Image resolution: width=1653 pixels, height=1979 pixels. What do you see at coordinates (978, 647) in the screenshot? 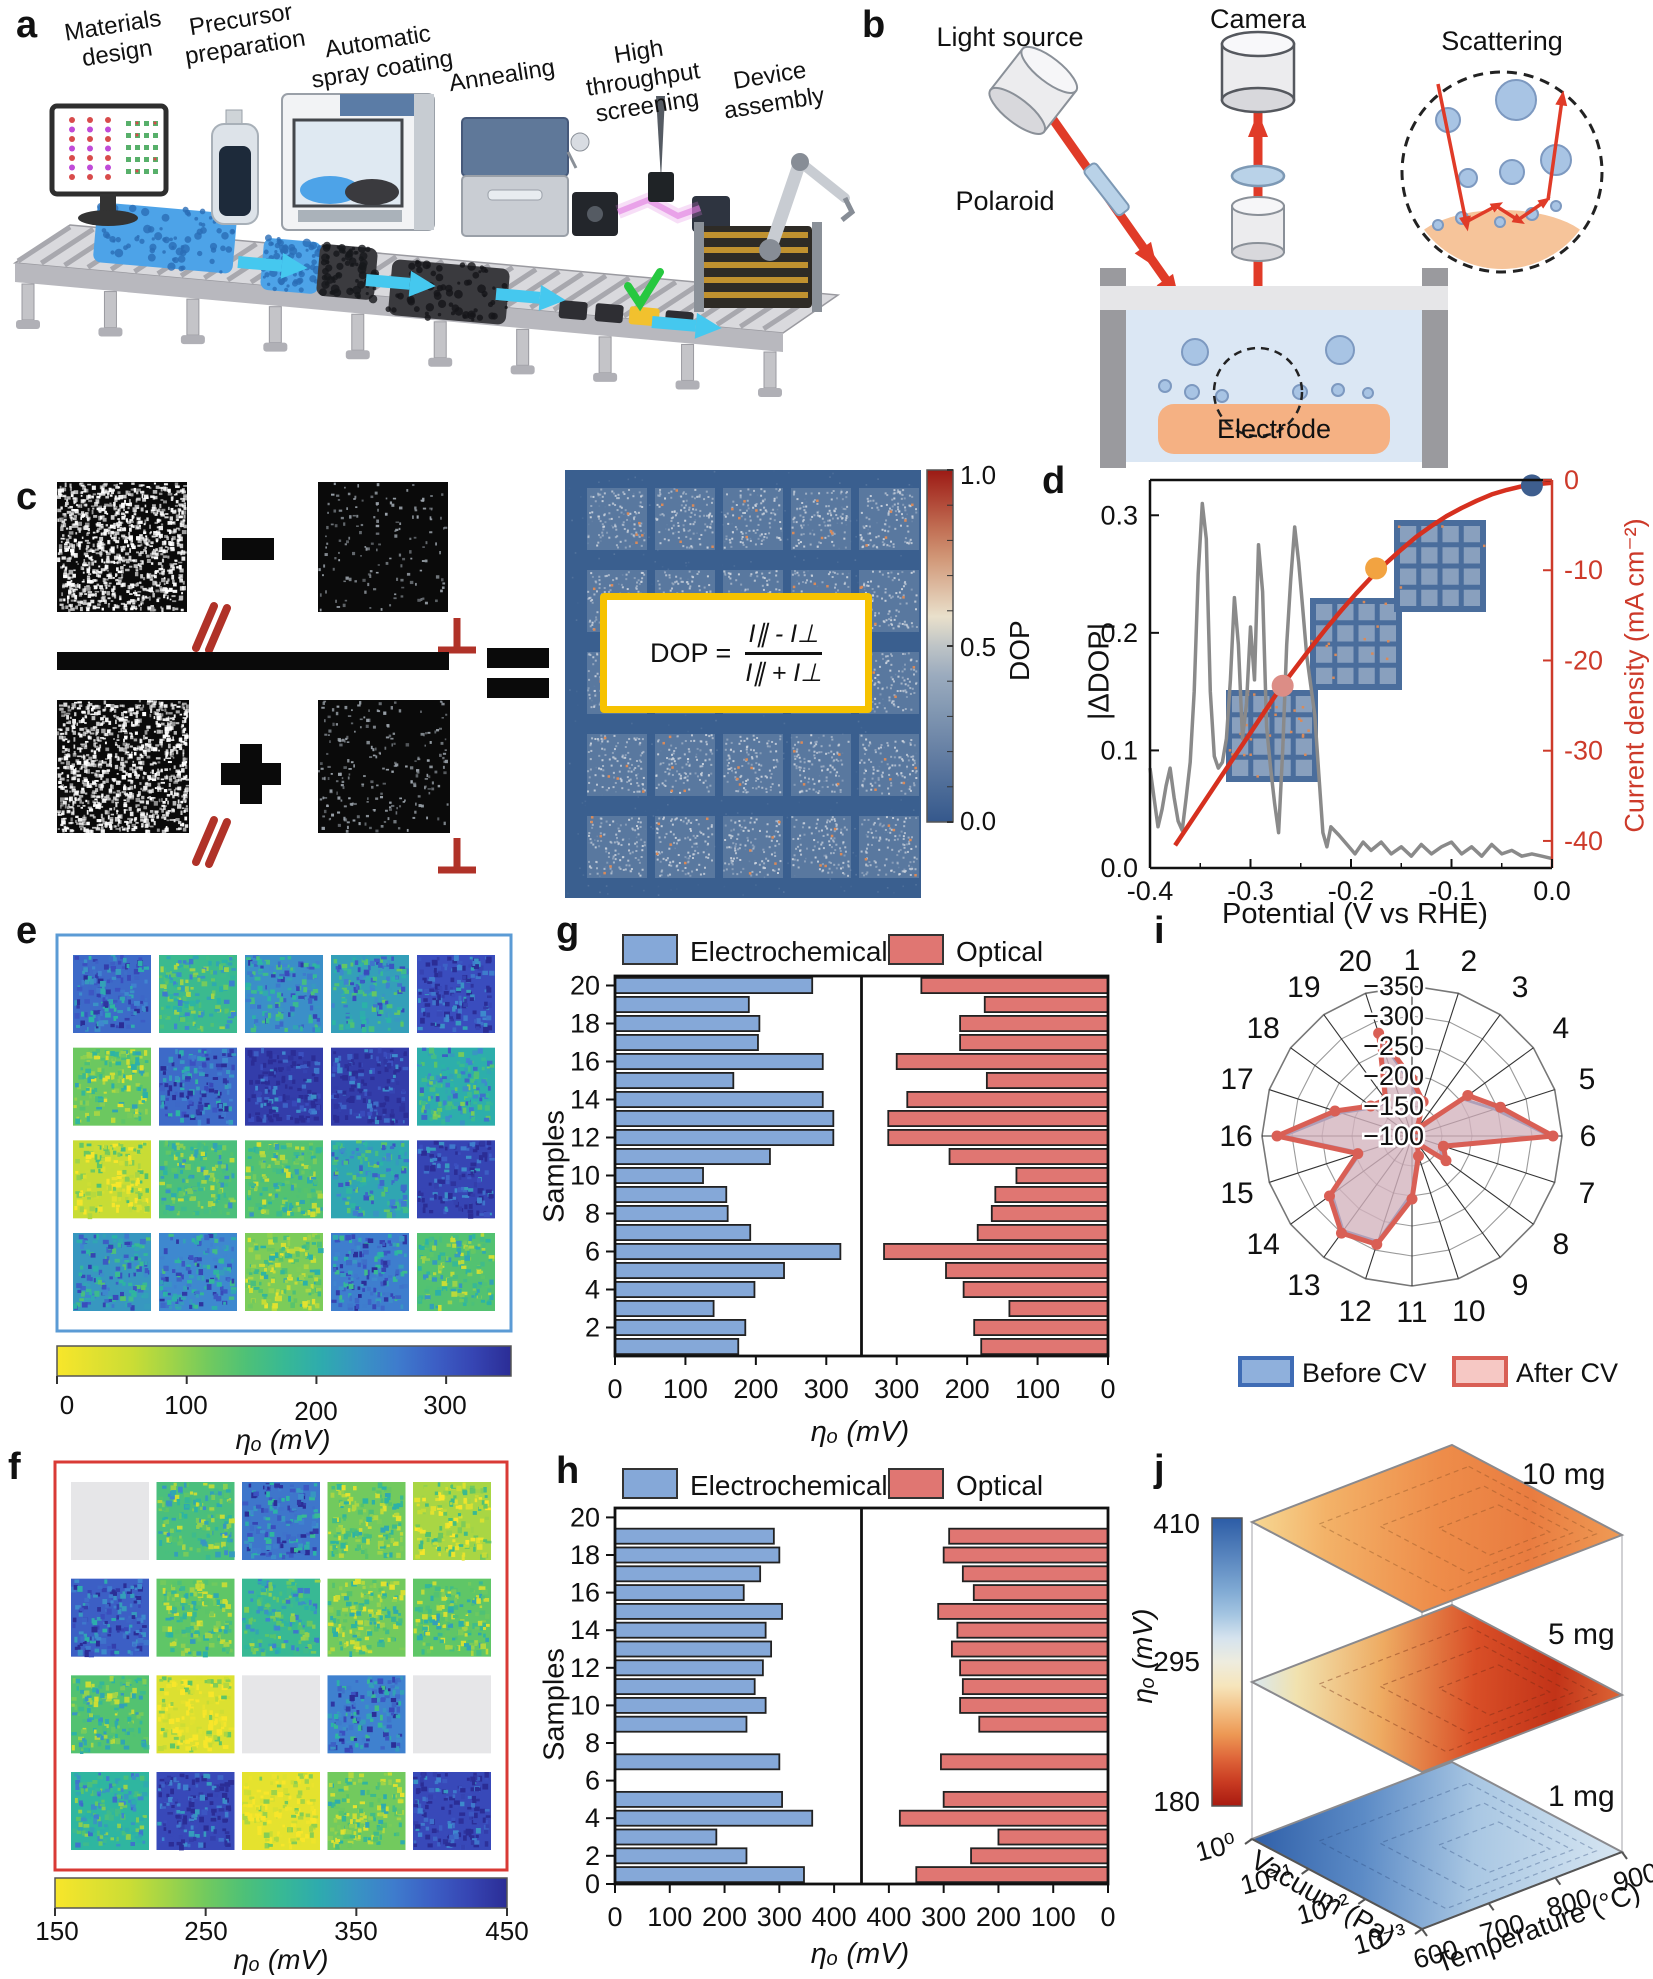
I see `c-colorbar-tick-05: 0.5` at bounding box center [978, 647].